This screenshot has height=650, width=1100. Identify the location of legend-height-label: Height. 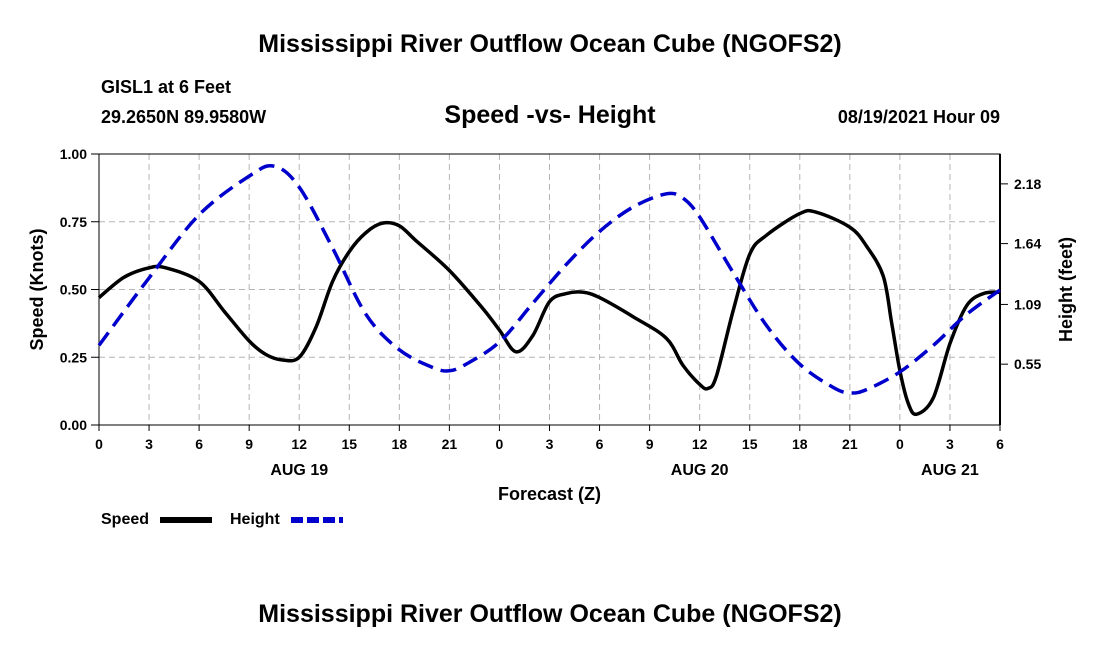
(255, 519).